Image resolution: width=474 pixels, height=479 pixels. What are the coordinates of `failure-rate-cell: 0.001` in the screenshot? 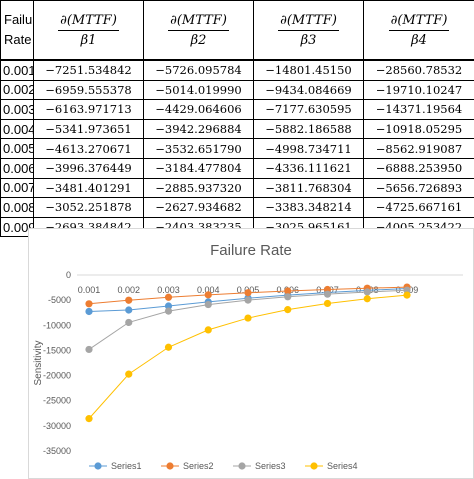 It's located at (17, 70).